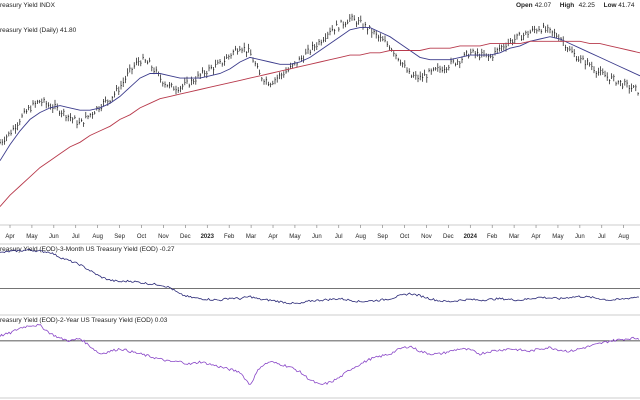 This screenshot has width=640, height=400. Describe the element at coordinates (524, 5) in the screenshot. I see `ohlc-label-open: Open` at that location.